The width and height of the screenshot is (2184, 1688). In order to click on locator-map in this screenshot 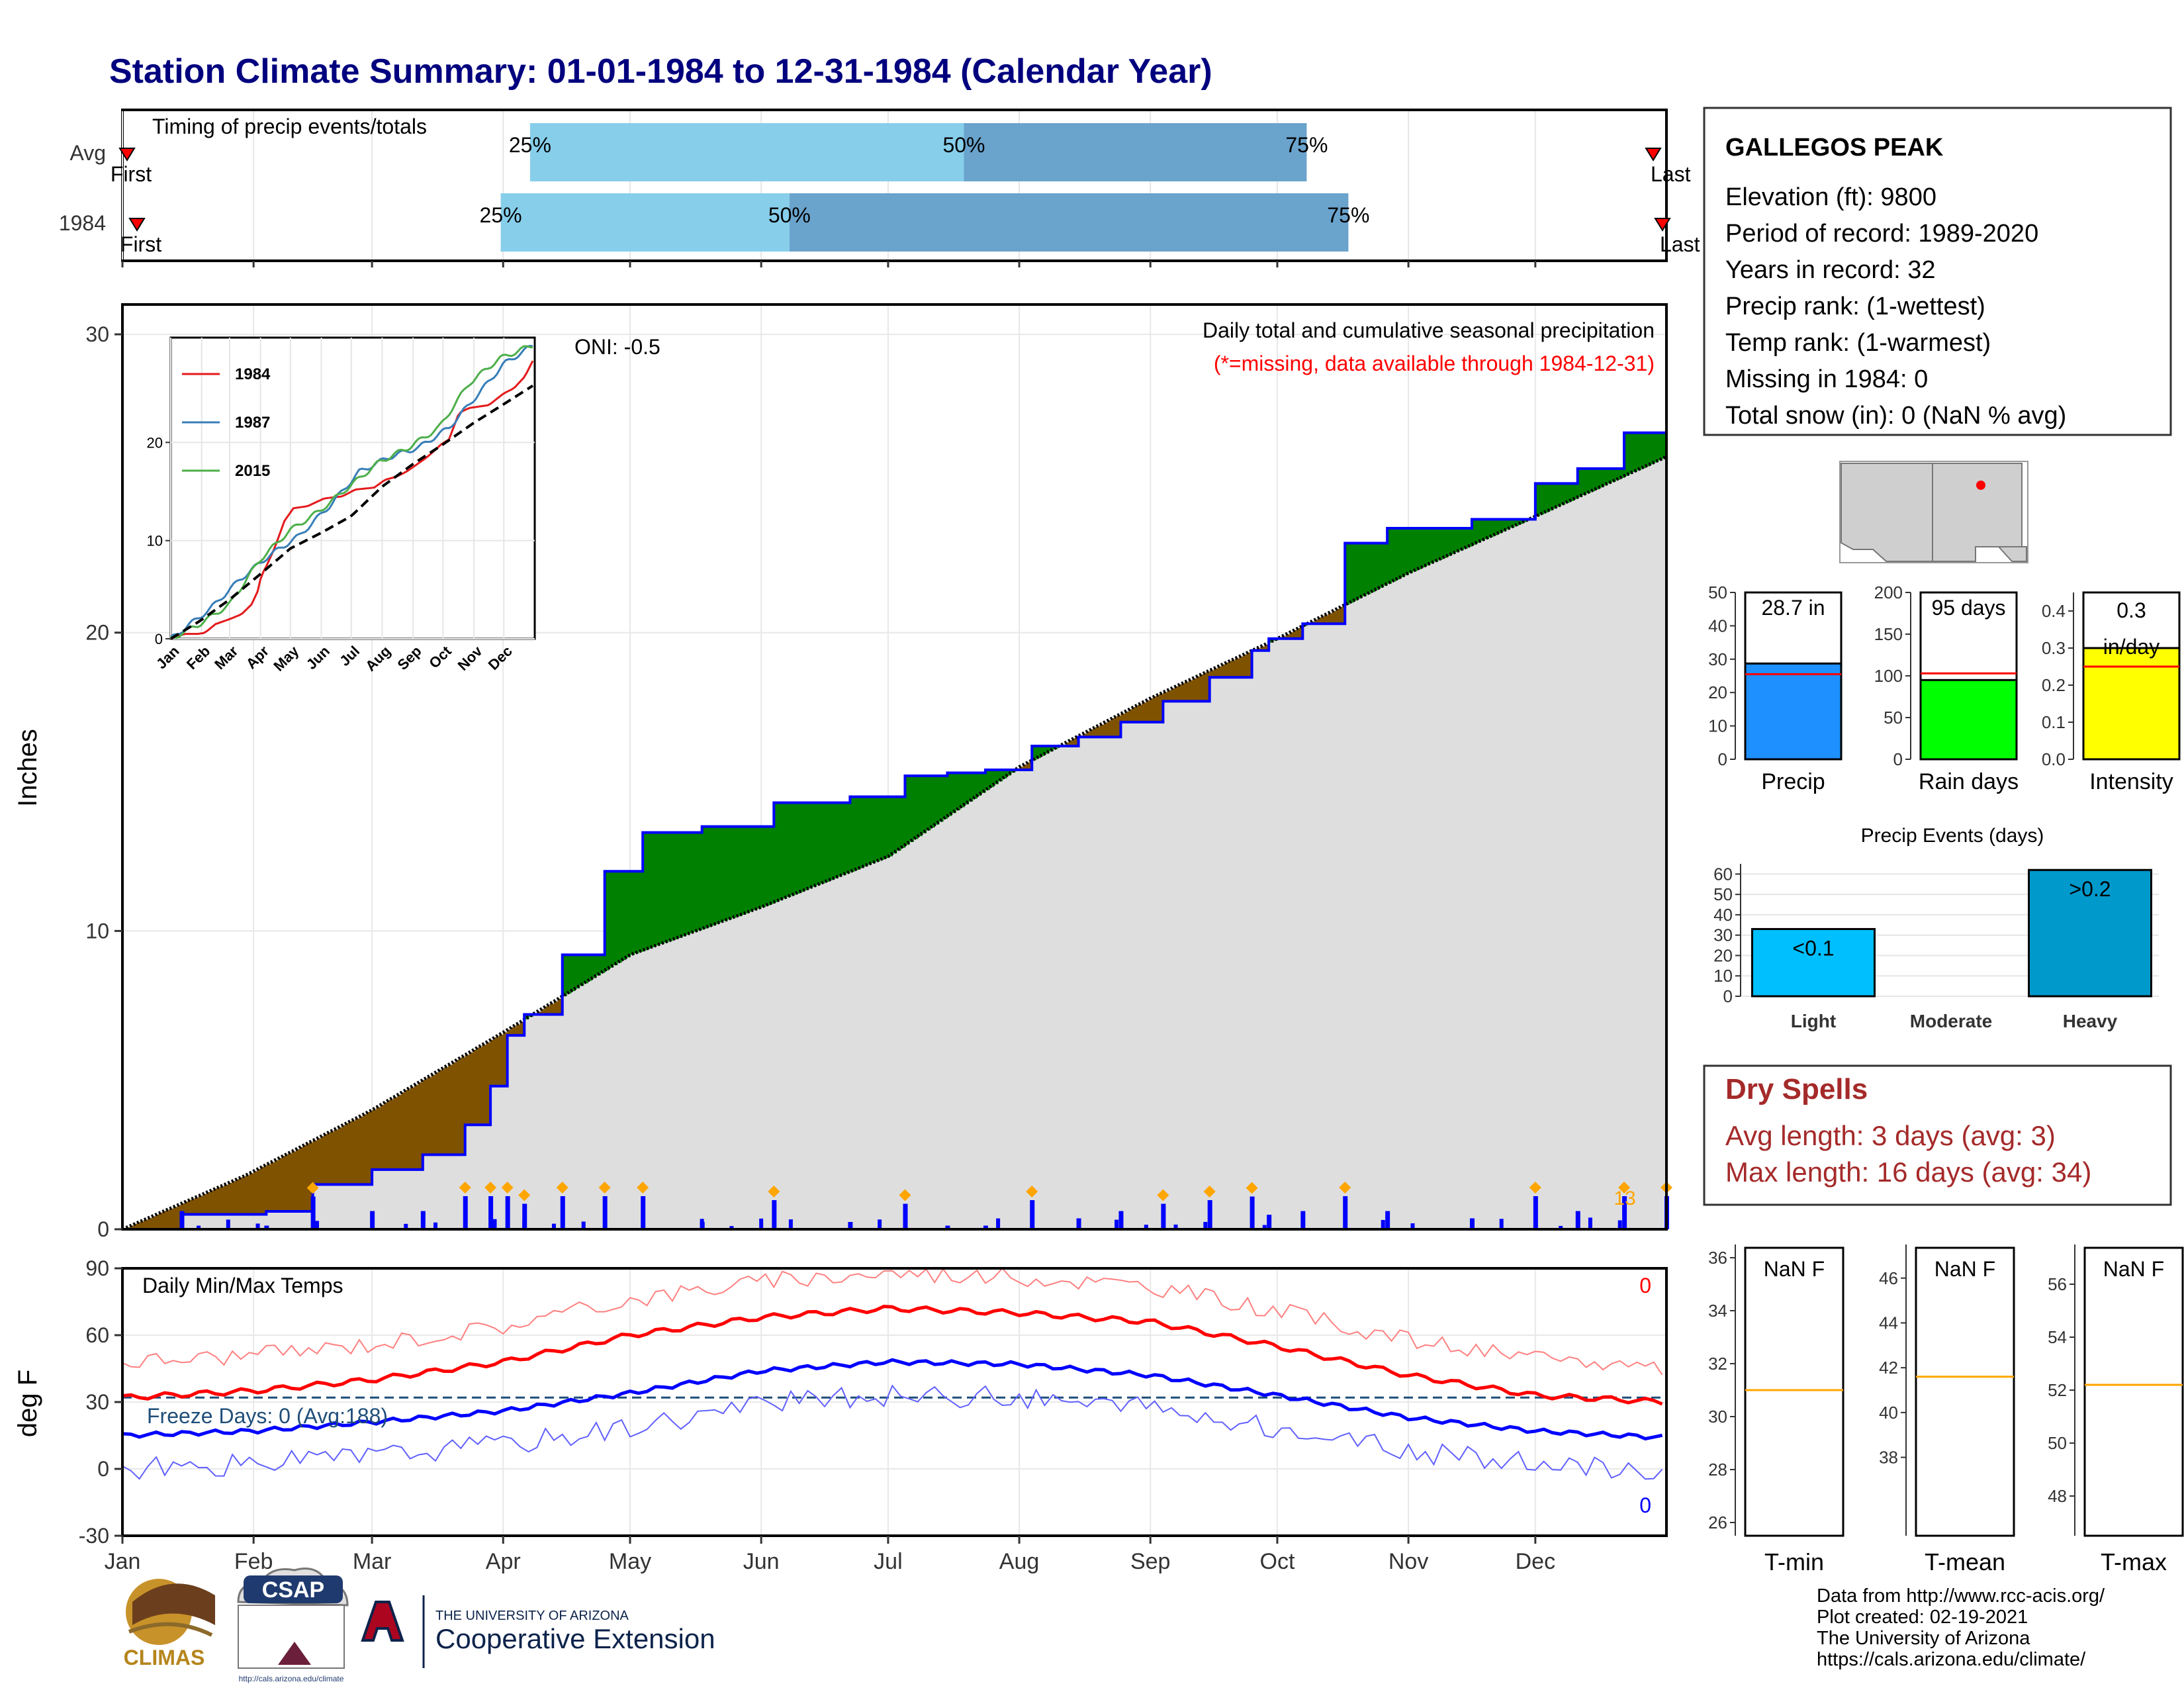, I will do `click(1934, 512)`.